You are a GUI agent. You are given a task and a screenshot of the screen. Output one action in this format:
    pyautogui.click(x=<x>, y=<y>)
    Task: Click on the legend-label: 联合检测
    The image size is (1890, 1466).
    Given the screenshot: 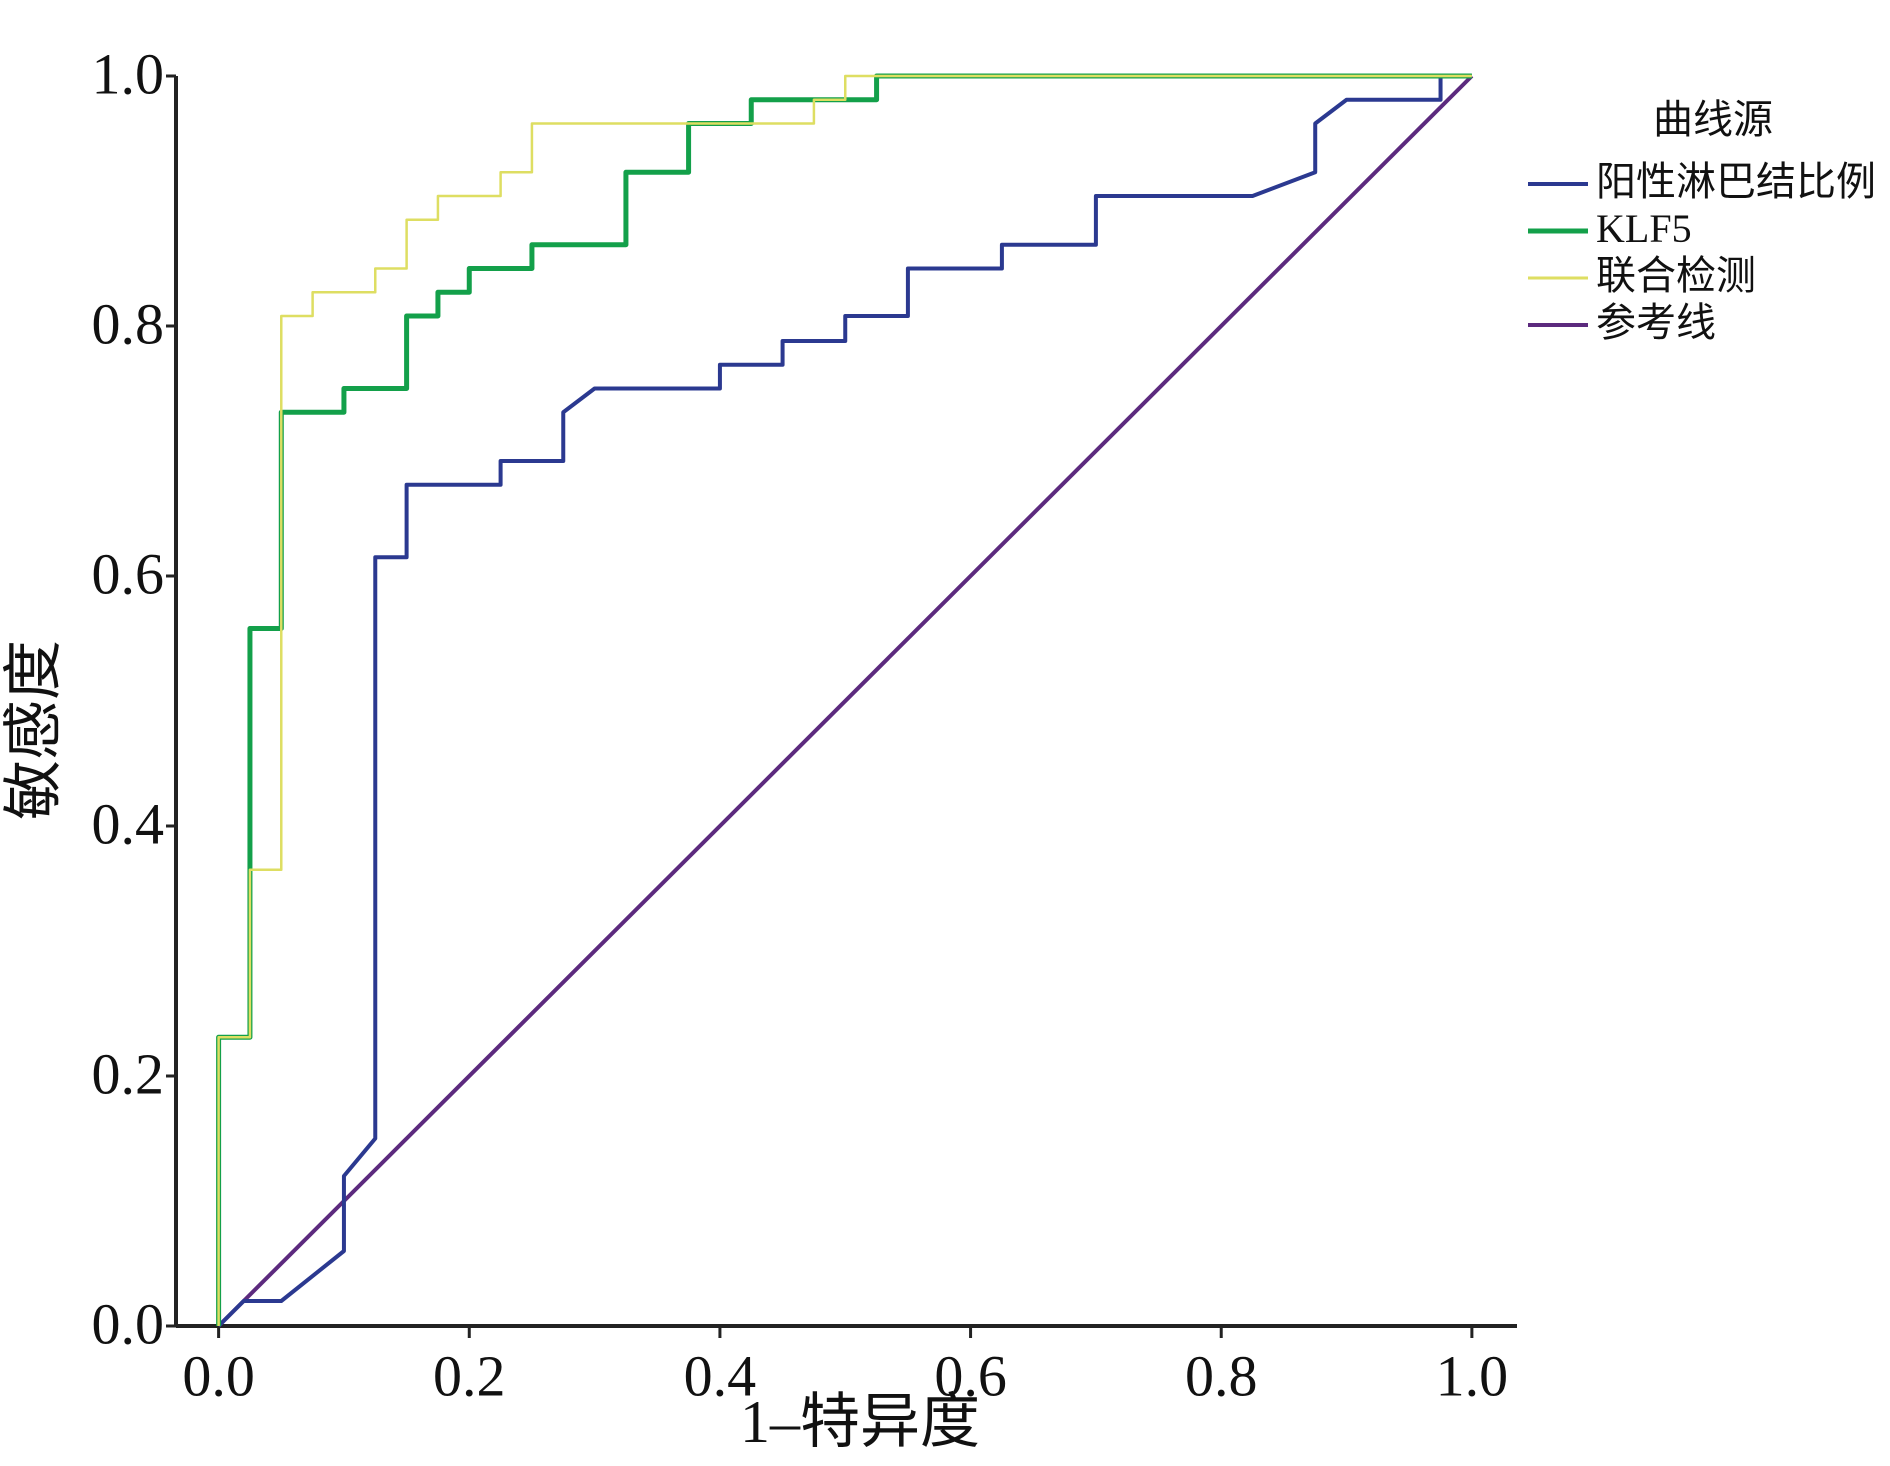 What is the action you would take?
    pyautogui.click(x=1676, y=275)
    